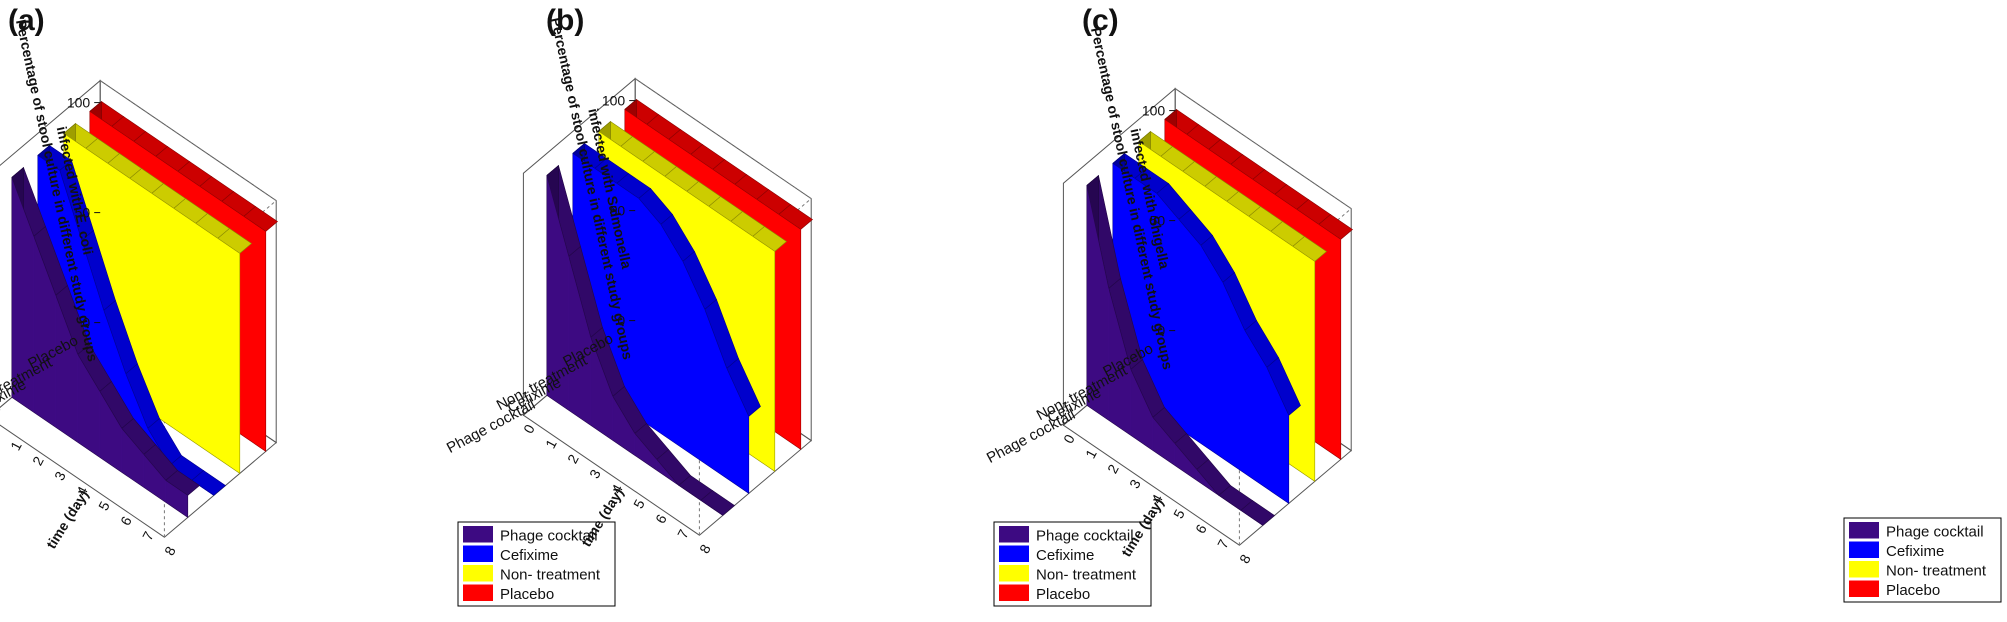  Describe the element at coordinates (565, 20) in the screenshot. I see `panel-label: (b)` at that location.